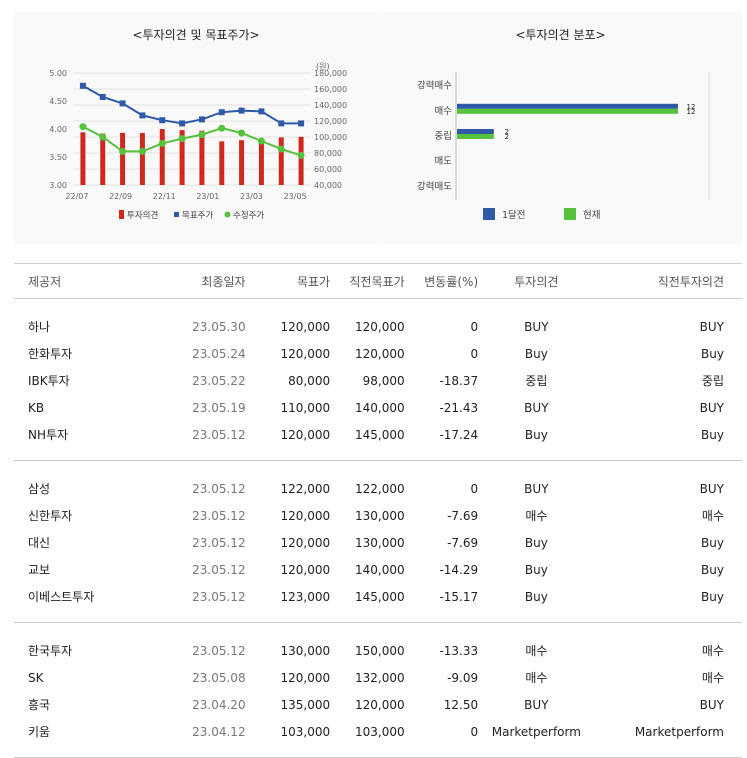  What do you see at coordinates (560, 35) in the screenshot?
I see `opinion-distribution-chart-title: <투자의견 분포>` at bounding box center [560, 35].